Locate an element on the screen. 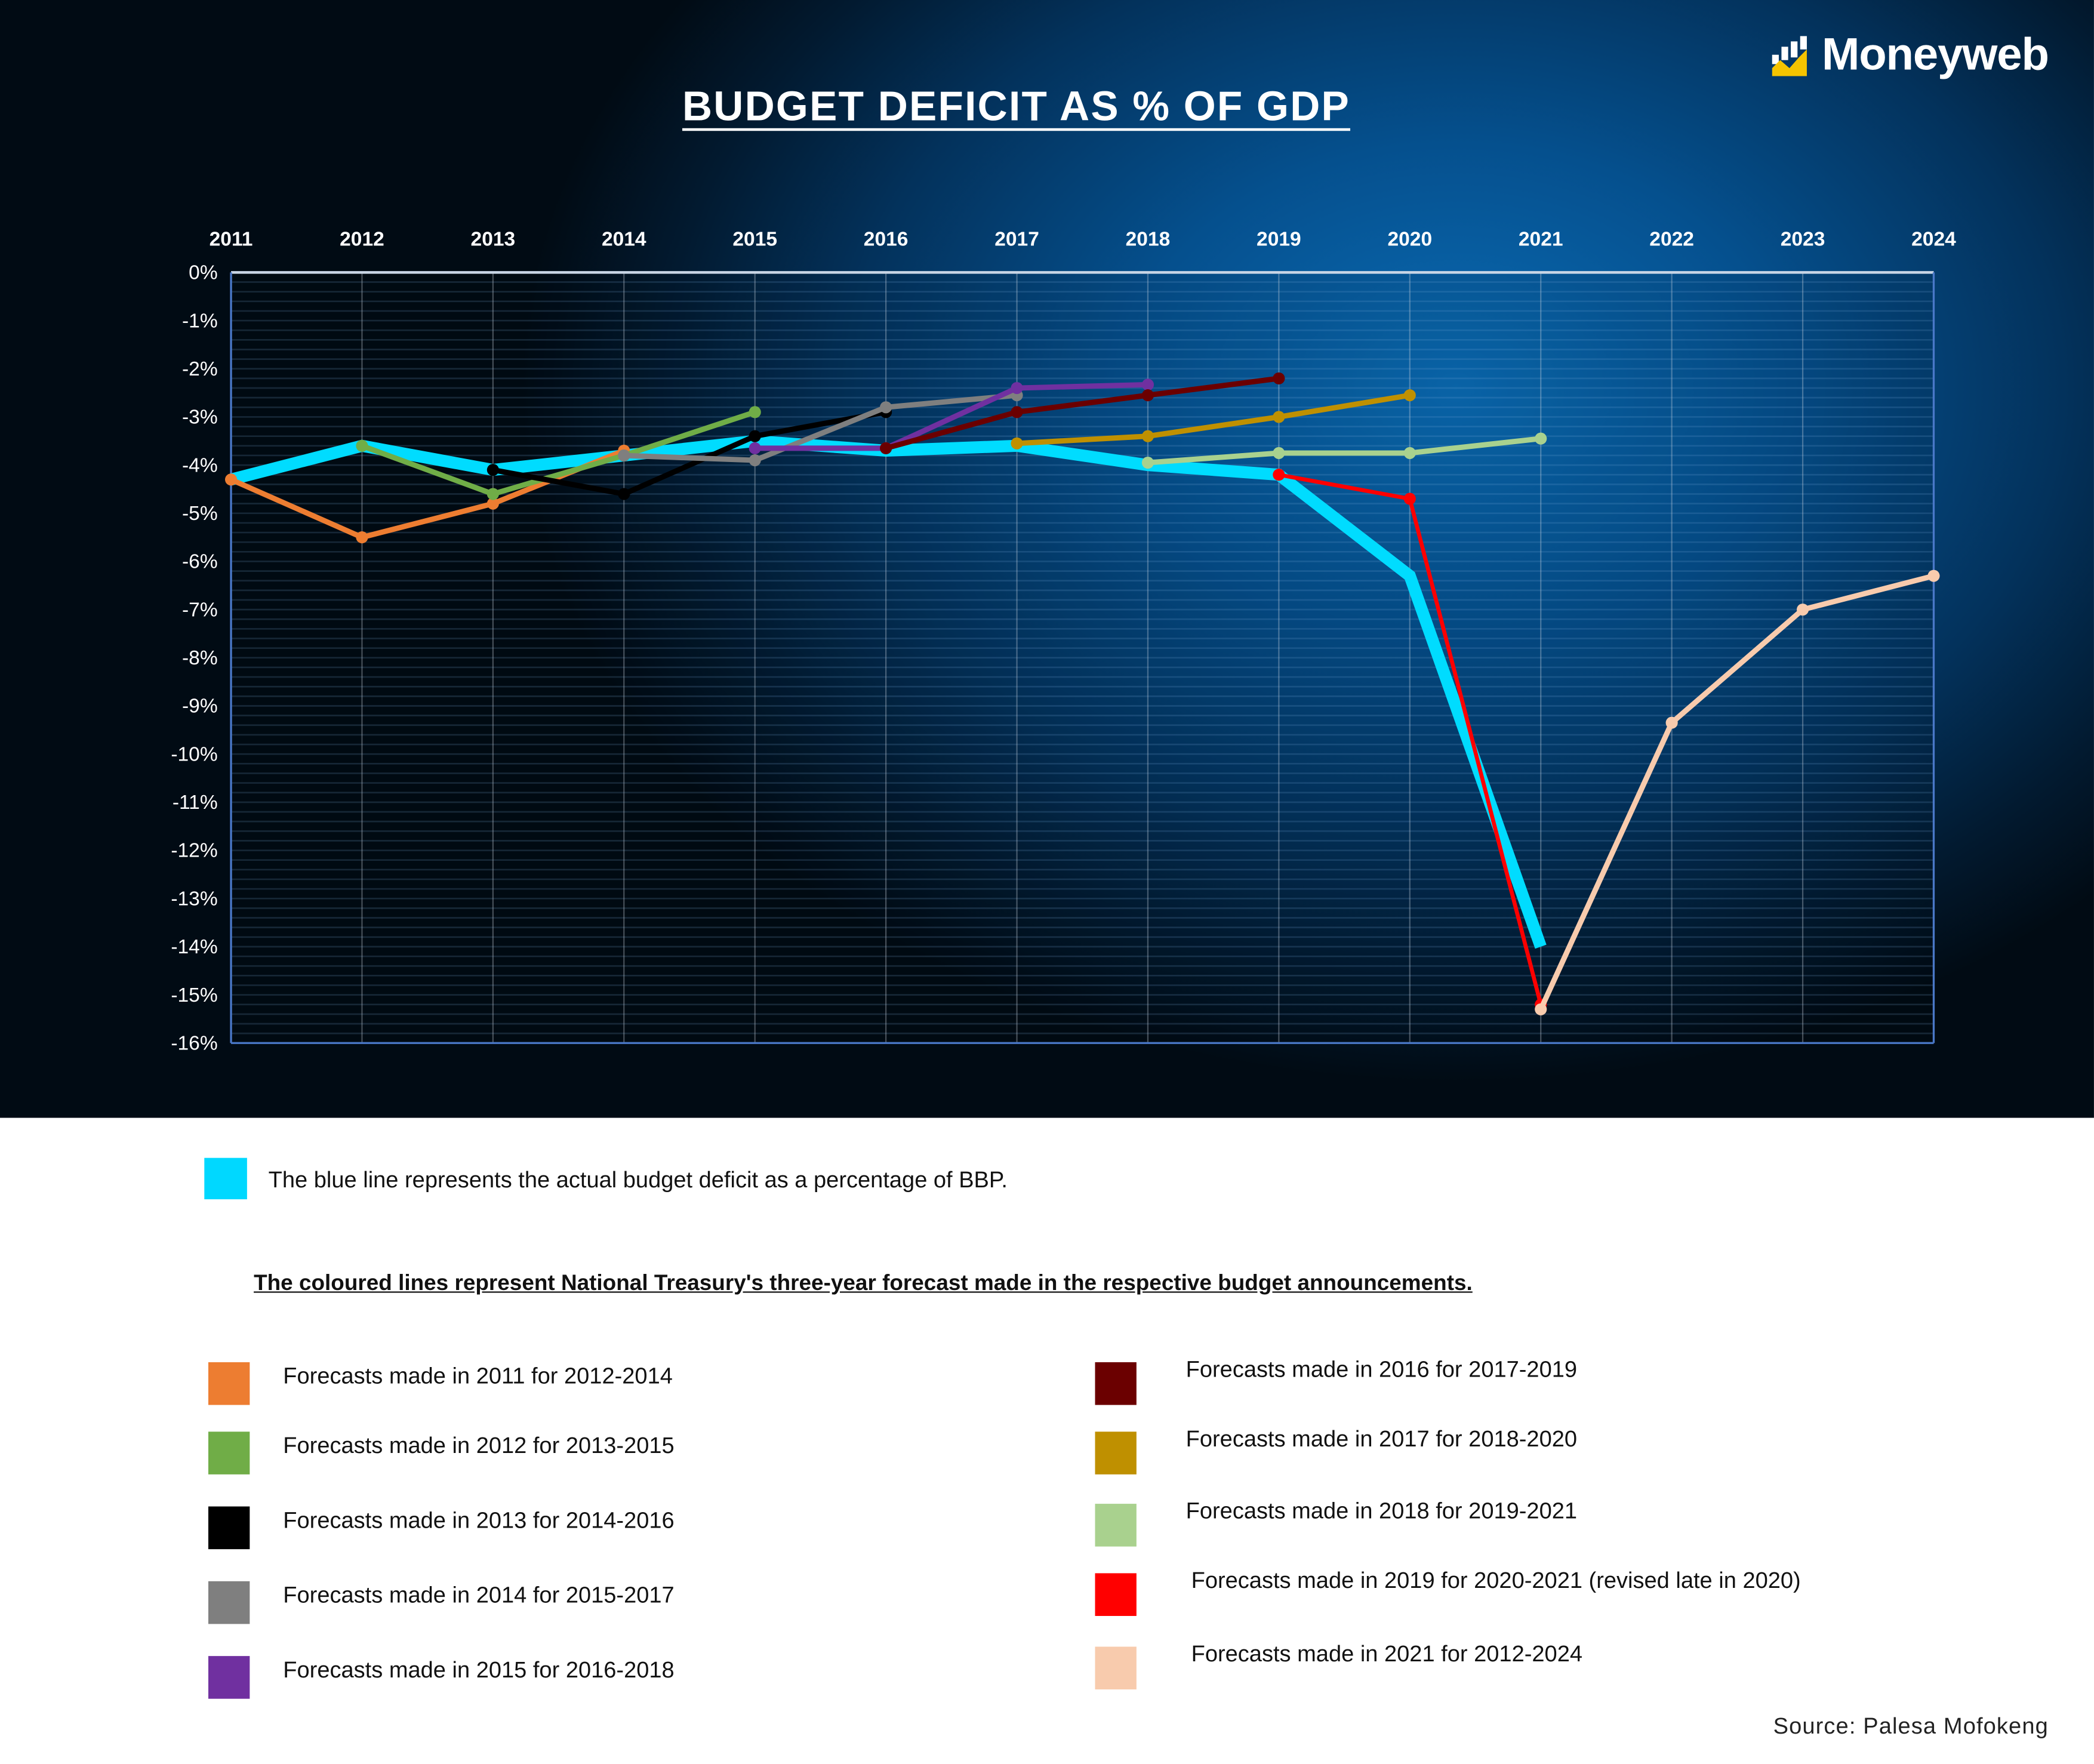  legend-label: Forecasts made in 2013 for 2014-2016 is located at coordinates (479, 1520).